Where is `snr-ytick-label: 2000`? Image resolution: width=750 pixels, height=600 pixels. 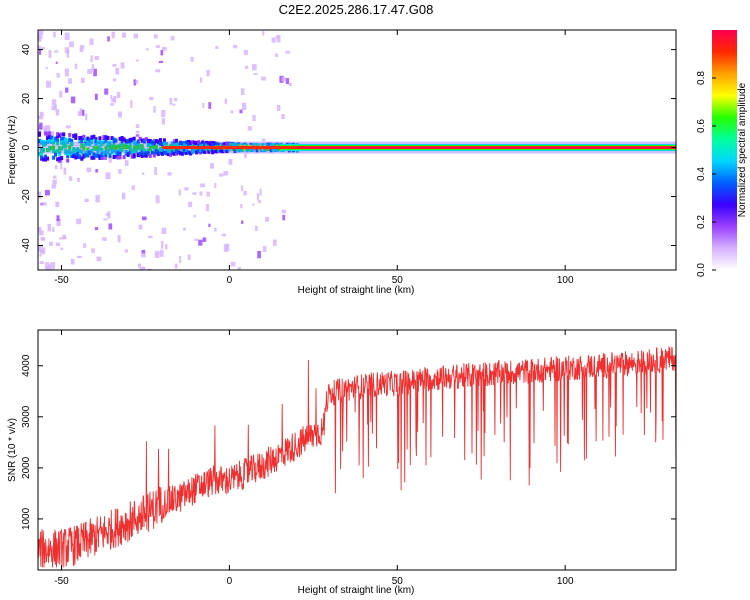 snr-ytick-label: 2000 is located at coordinates (26, 467).